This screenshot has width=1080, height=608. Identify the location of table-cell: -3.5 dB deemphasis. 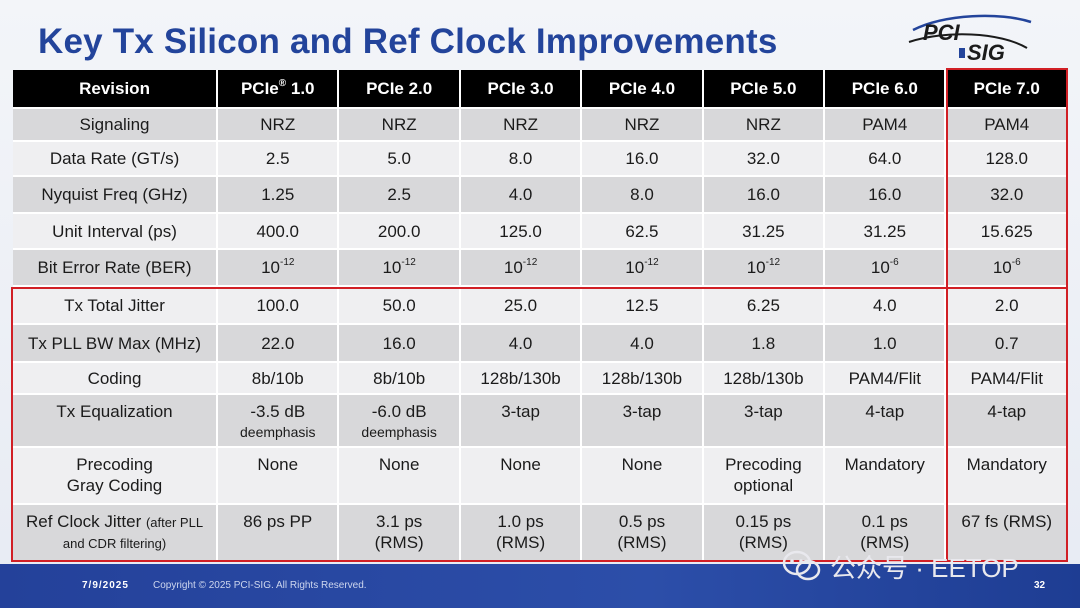
(278, 420).